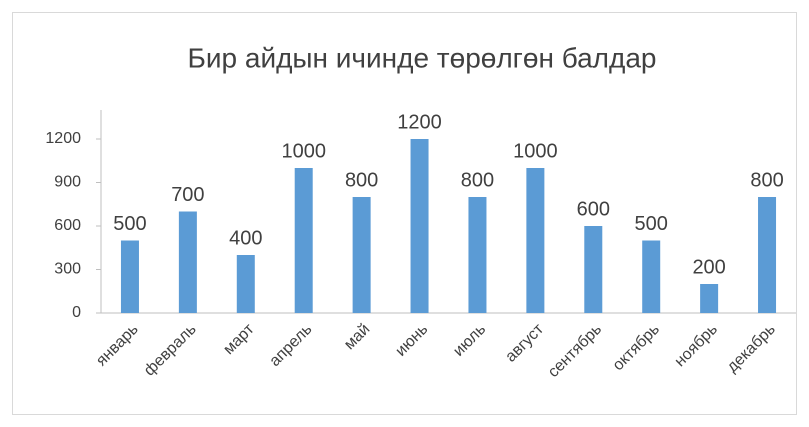  I want to click on data-label: 600, so click(593, 209).